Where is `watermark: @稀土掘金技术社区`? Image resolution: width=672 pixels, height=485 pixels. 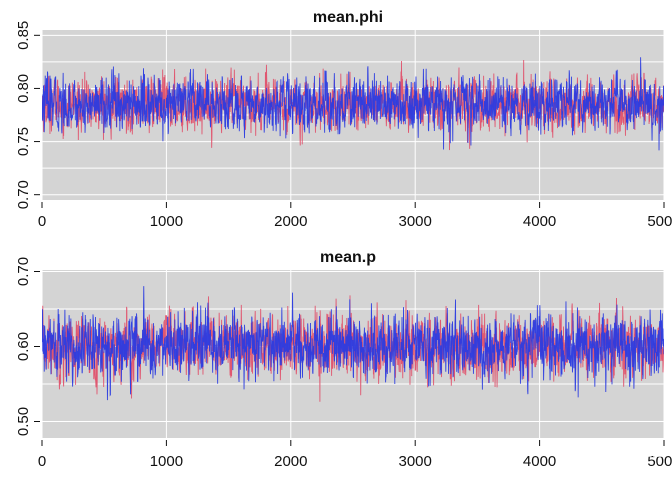
watermark: @稀土掘金技术社区 is located at coordinates (609, 452).